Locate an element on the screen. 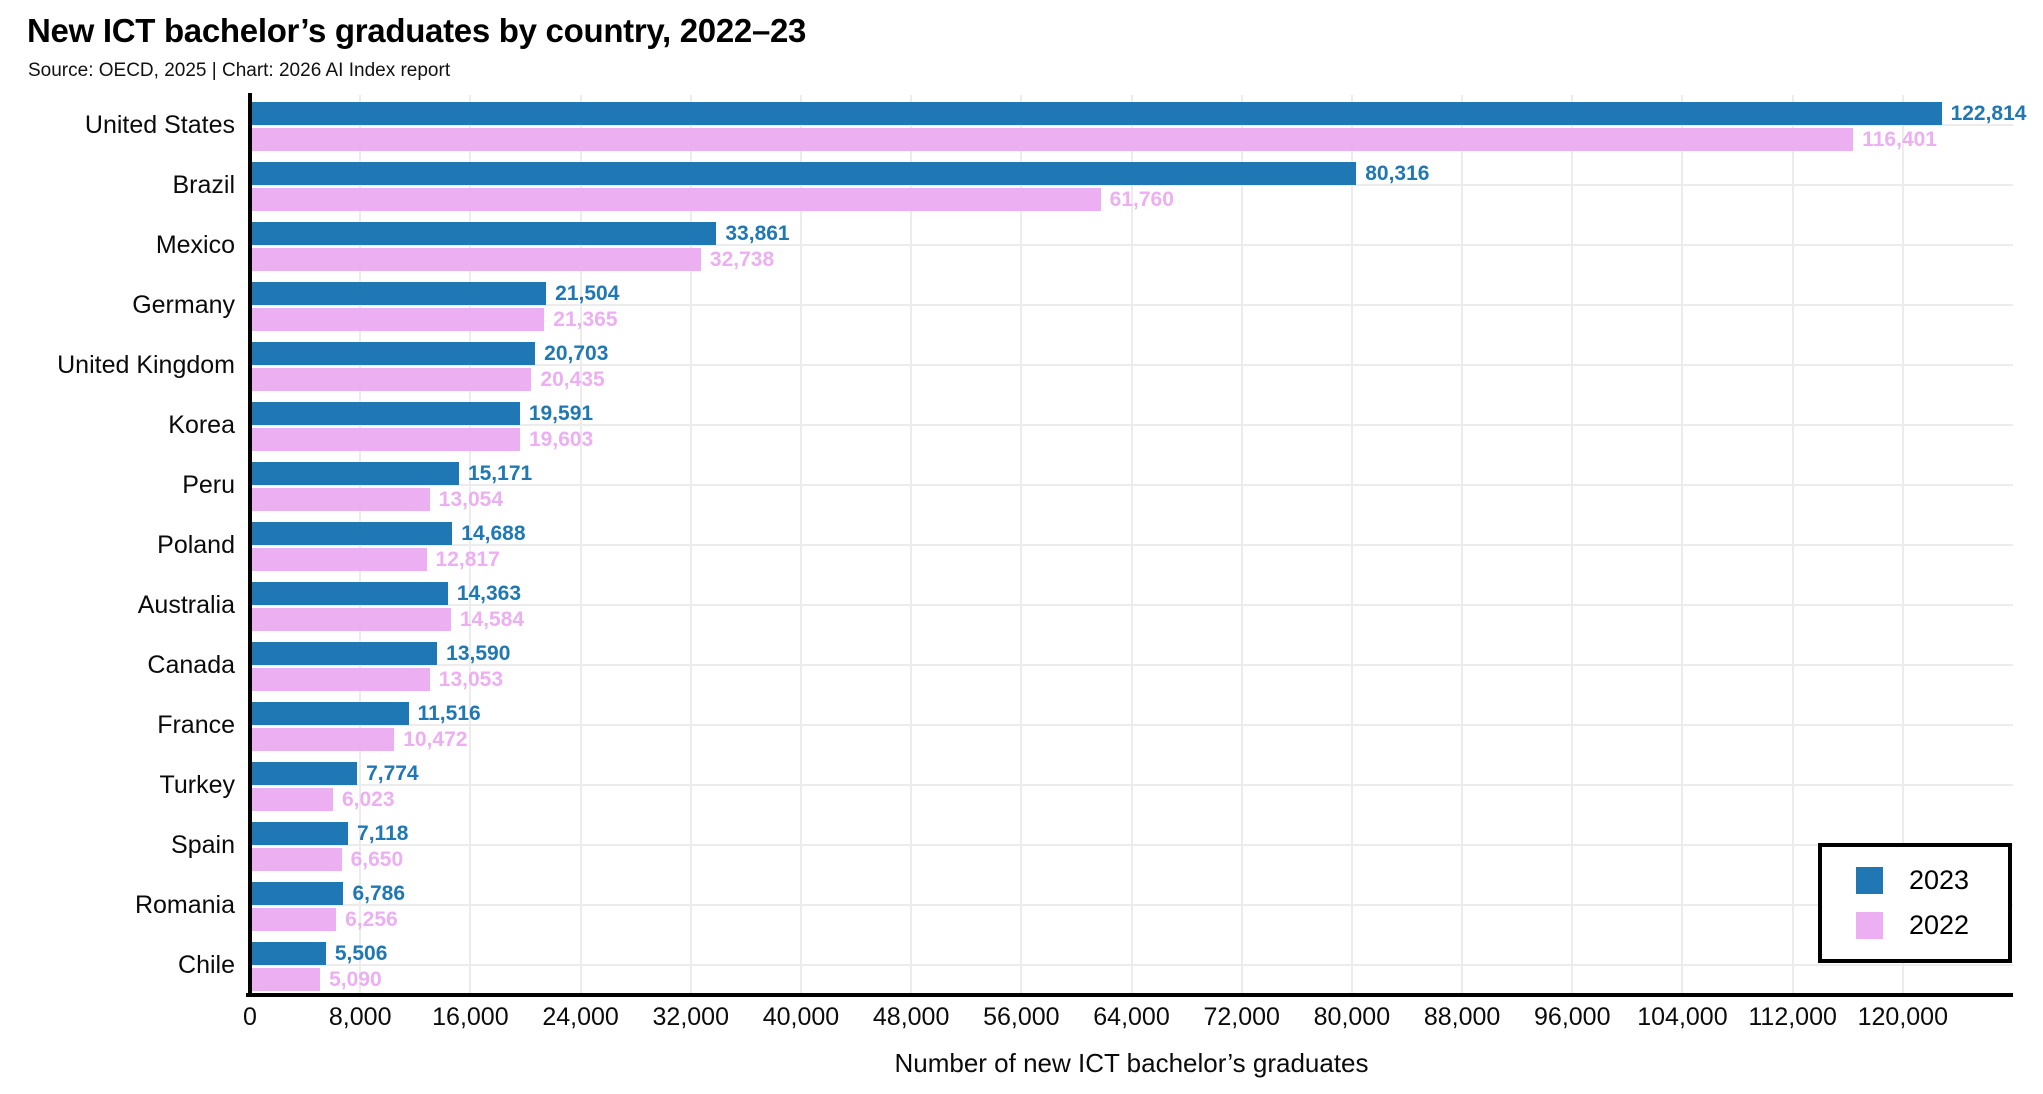  bar-value-2023: 21,504 is located at coordinates (587, 293).